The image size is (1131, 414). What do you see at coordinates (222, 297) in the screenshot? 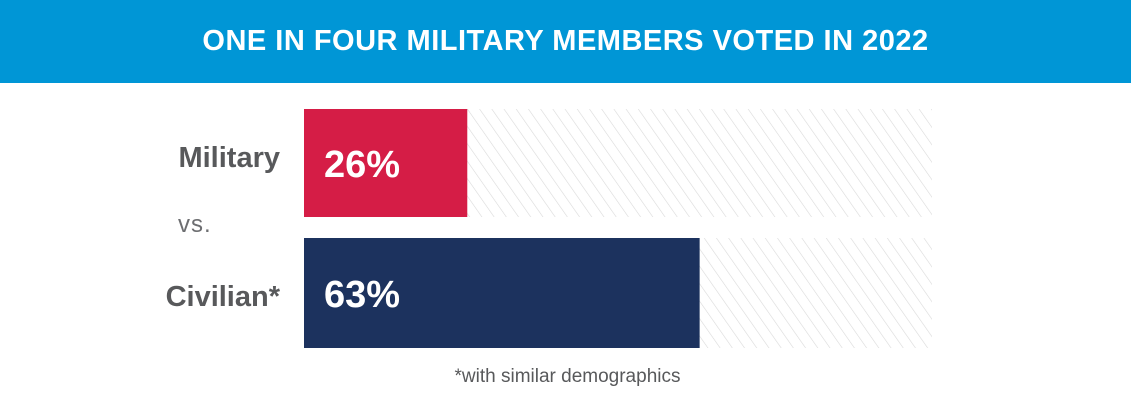
I see `category-label-civilian: Civilian*` at bounding box center [222, 297].